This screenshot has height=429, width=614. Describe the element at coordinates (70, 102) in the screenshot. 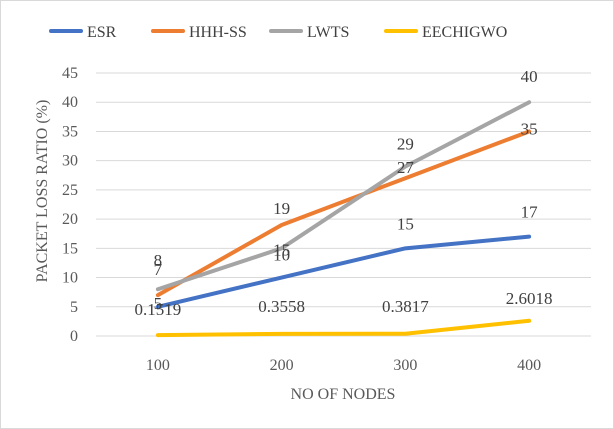

I see `y-tick-label: 40` at that location.